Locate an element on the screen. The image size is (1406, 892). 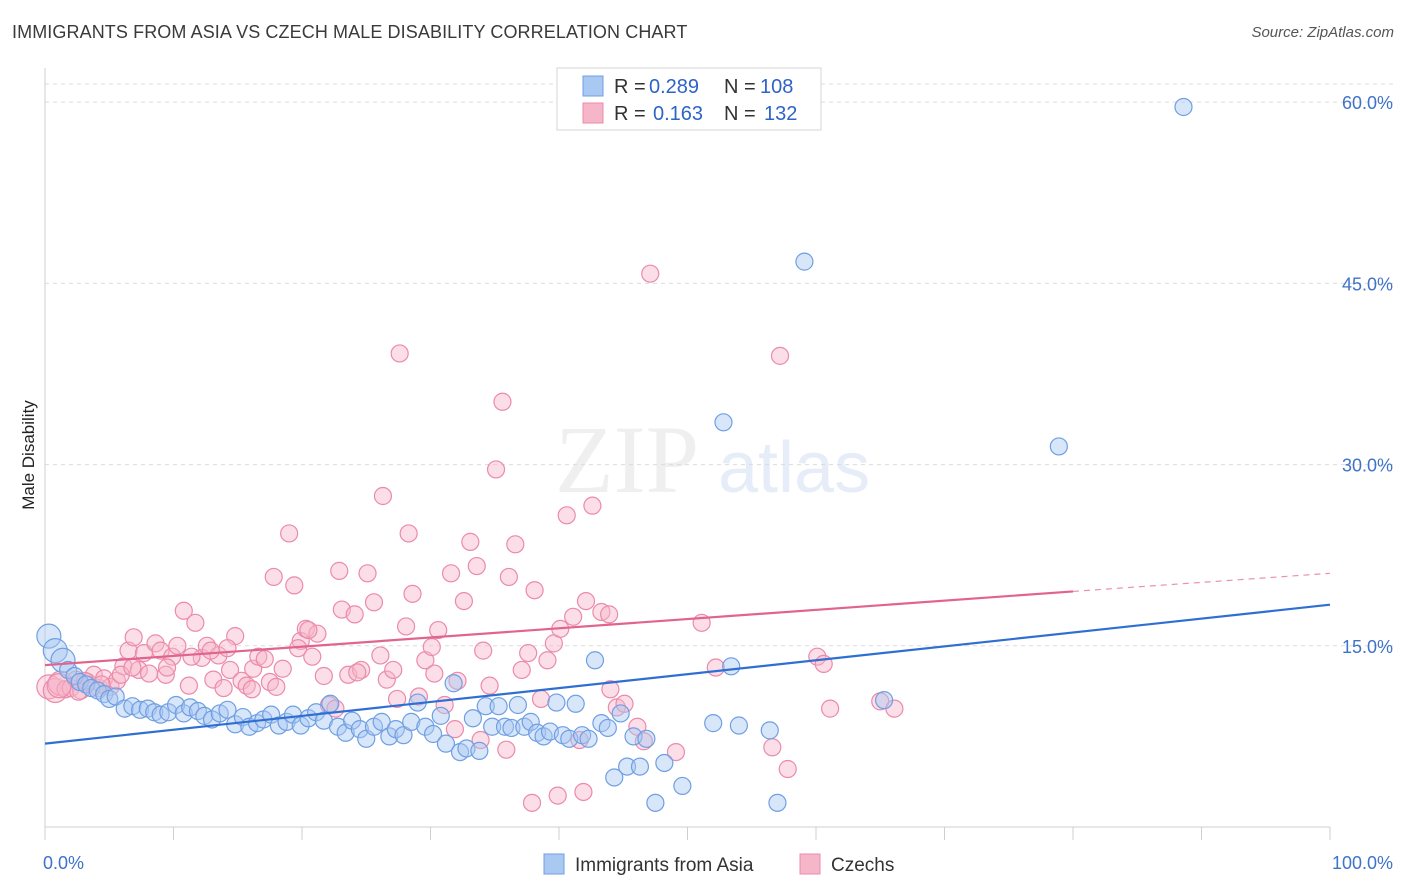
czechs-trend-line-extension is located at coordinates (1201, 582).